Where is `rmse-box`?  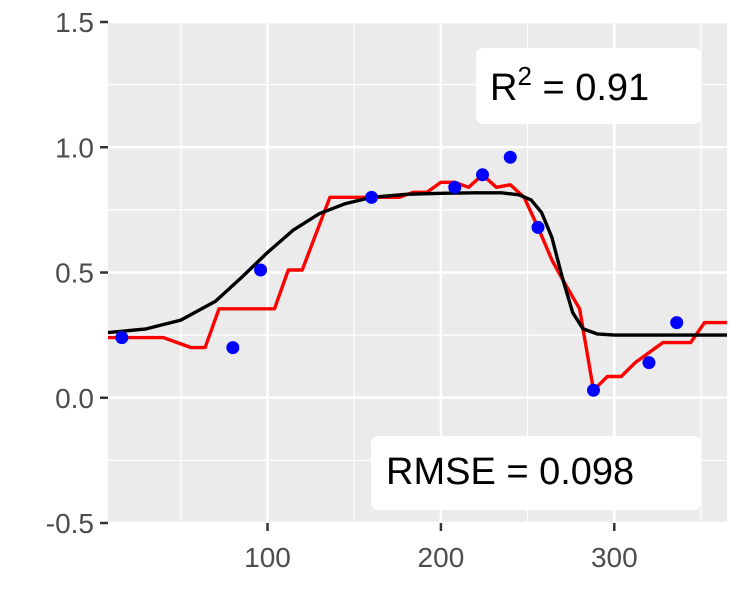
rmse-box is located at coordinates (536, 473).